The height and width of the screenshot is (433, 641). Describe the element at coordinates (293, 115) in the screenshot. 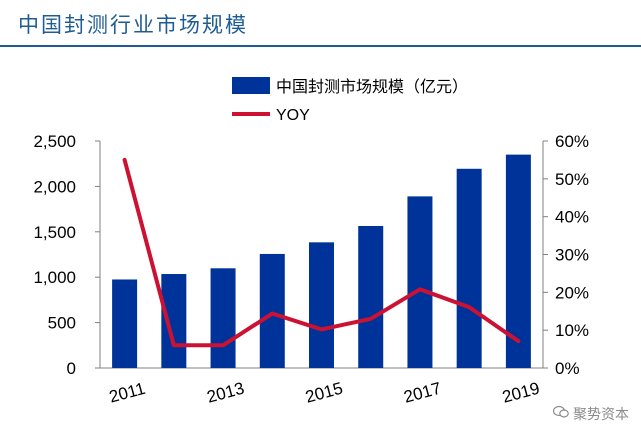

I see `legend-label-line: YOY` at that location.